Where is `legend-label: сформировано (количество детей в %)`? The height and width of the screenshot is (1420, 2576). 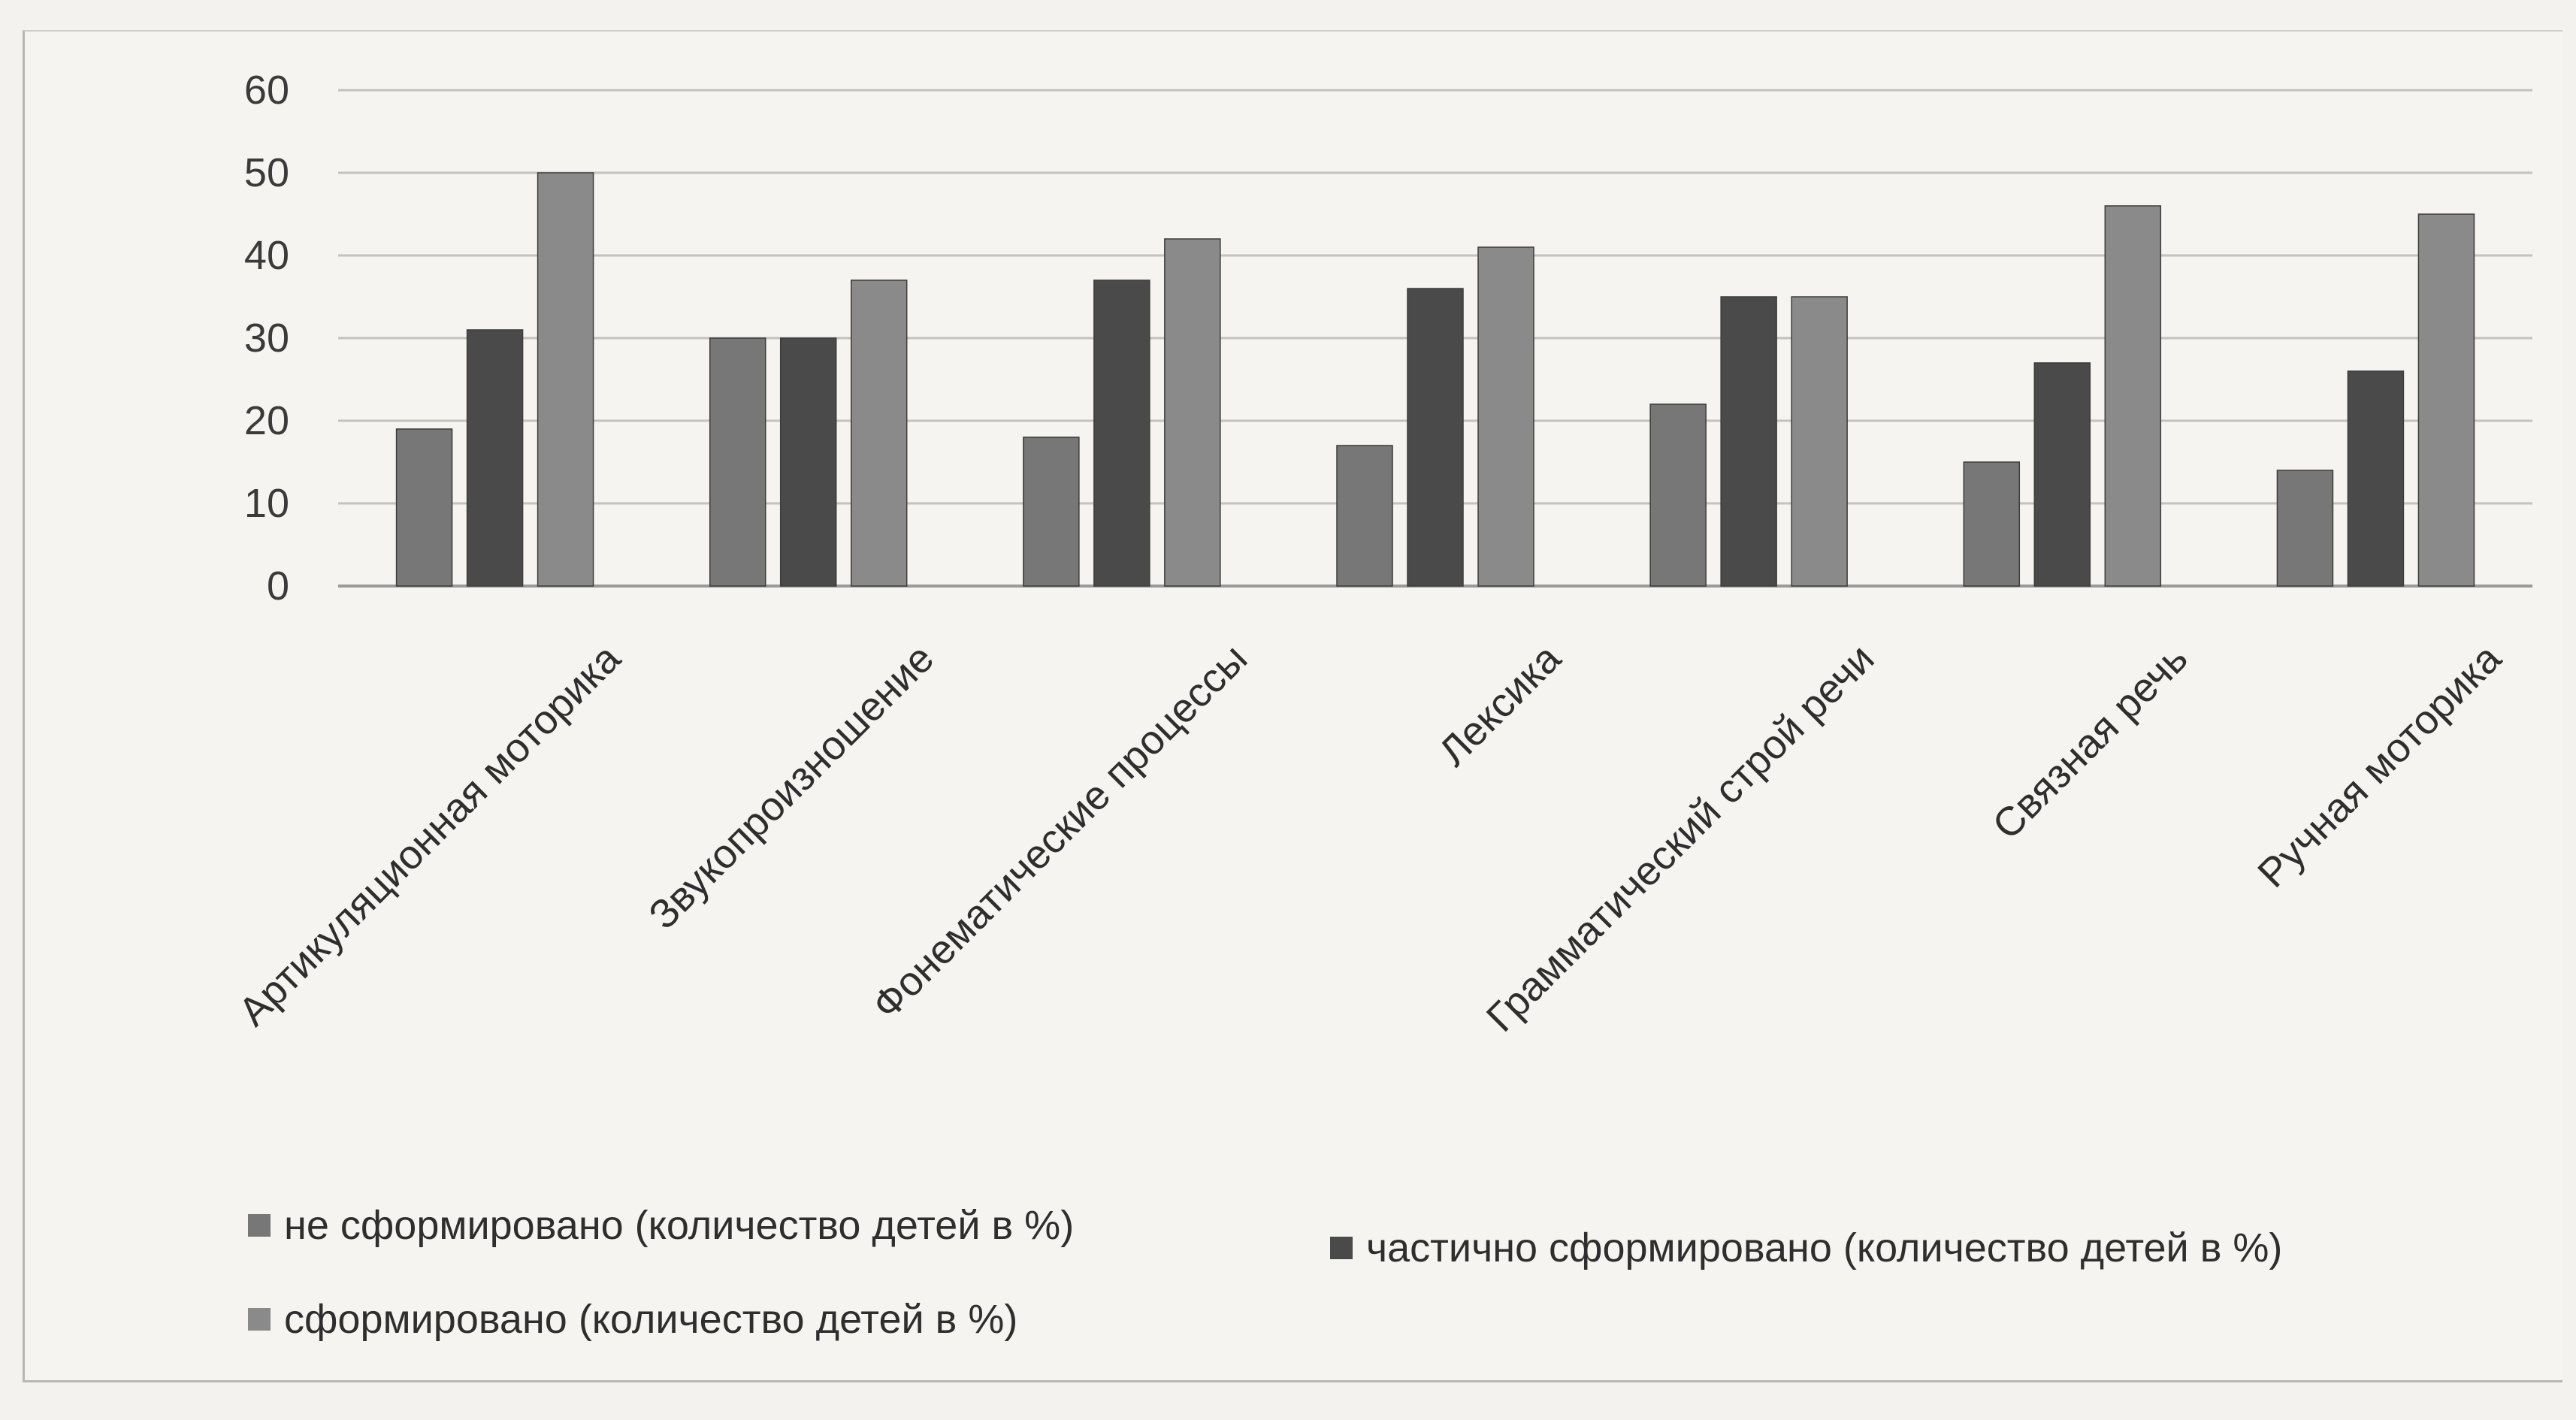 legend-label: сформировано (количество детей в %) is located at coordinates (651, 1319).